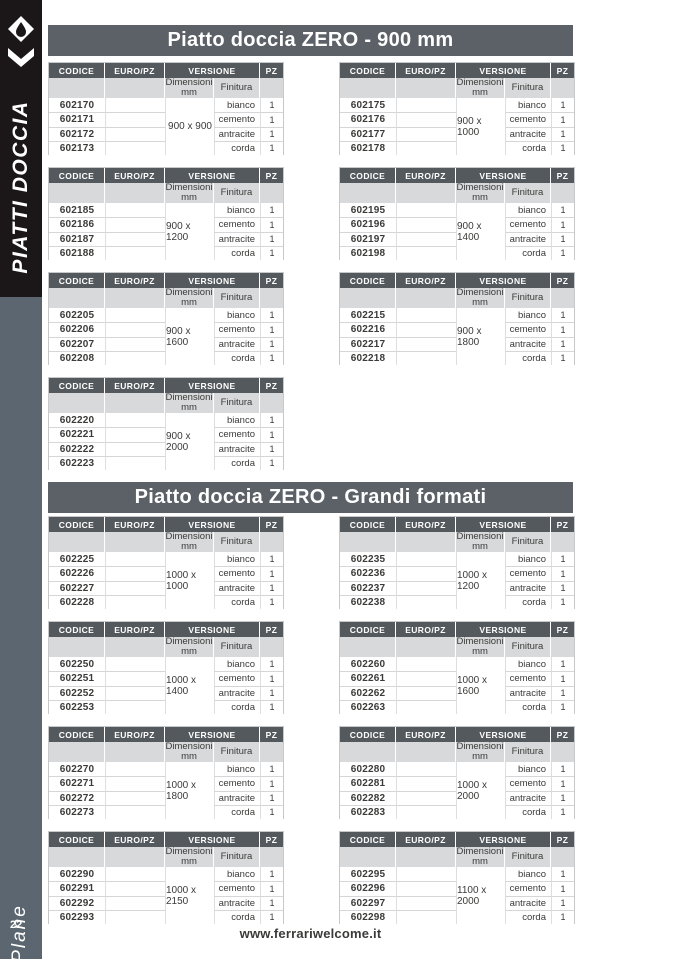 This screenshot has width=678, height=959. Describe the element at coordinates (480, 336) in the screenshot. I see `dimension-value: 900 x 1800` at that location.